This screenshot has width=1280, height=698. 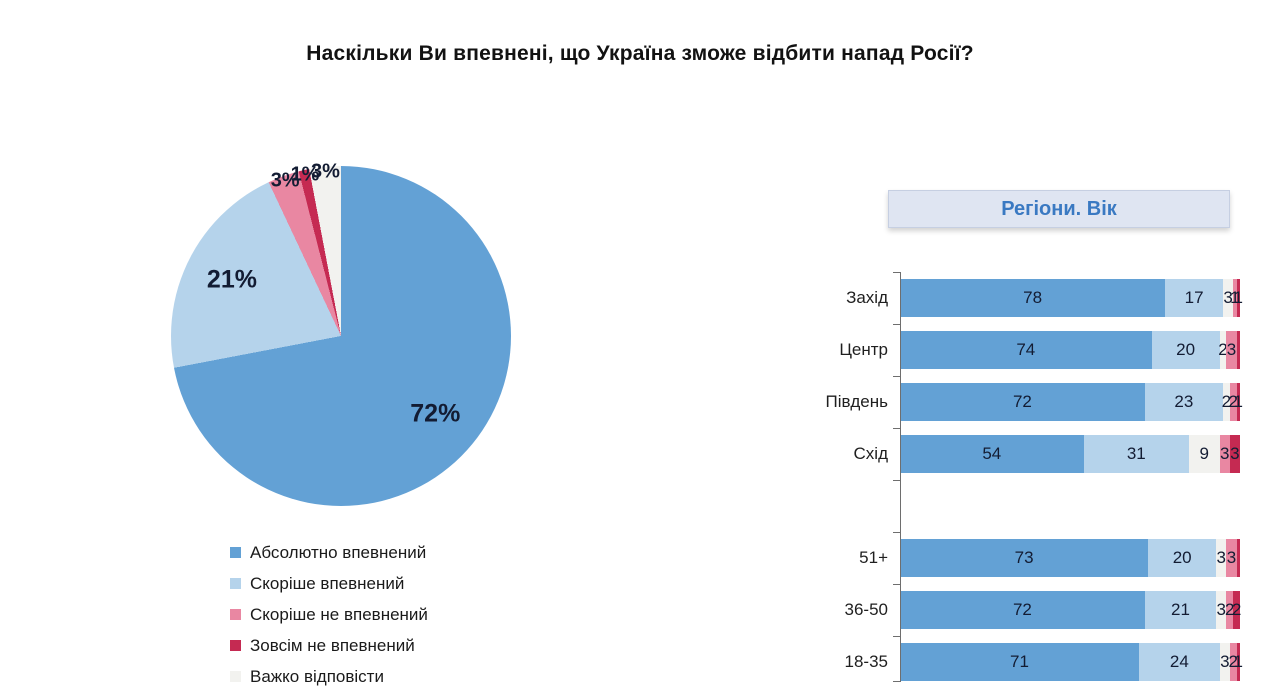 What do you see at coordinates (863, 349) in the screenshot?
I see `row-label: Центр` at bounding box center [863, 349].